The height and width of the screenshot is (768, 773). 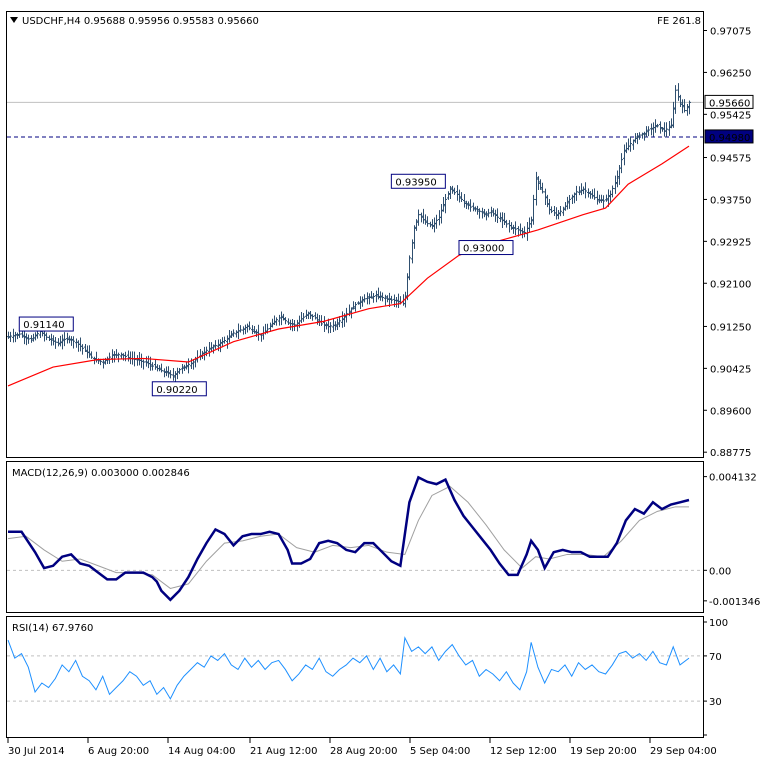 What do you see at coordinates (415, 182) in the screenshot?
I see `price-callout-label: 0.93950` at bounding box center [415, 182].